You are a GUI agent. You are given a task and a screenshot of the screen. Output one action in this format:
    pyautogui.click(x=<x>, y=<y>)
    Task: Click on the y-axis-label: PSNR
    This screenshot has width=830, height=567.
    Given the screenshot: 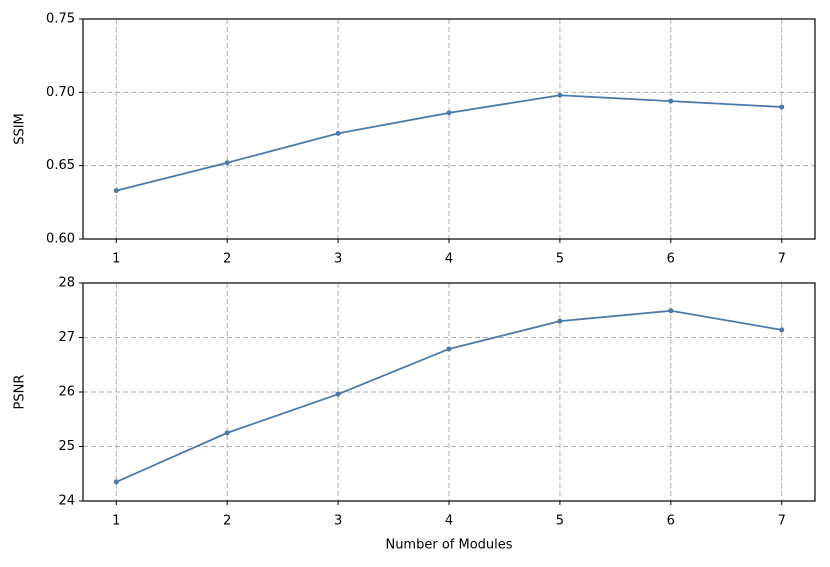 What is the action you would take?
    pyautogui.click(x=20, y=392)
    